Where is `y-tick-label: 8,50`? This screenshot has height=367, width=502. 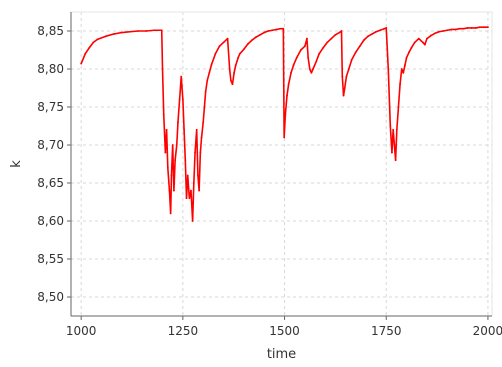 y-tick-label: 8,50 is located at coordinates (50, 297).